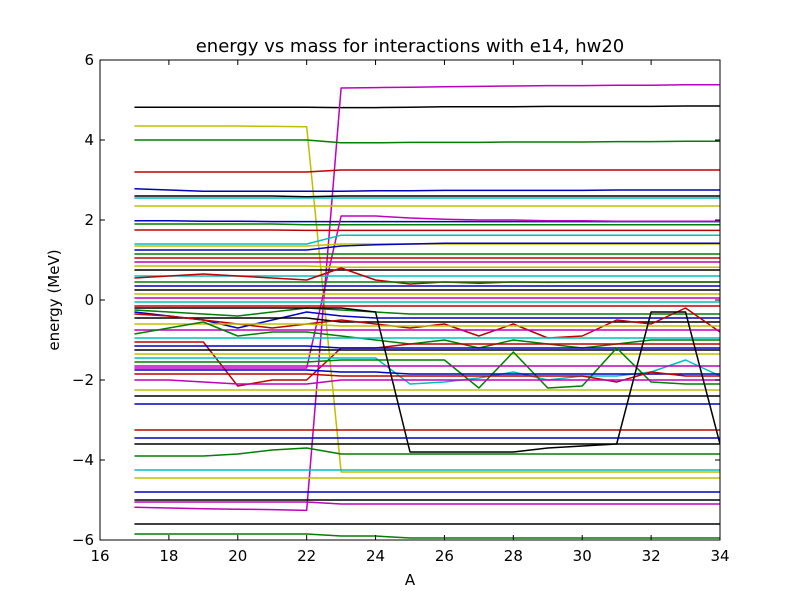 The image size is (800, 600). I want to click on x-tick-label: 16, so click(99, 556).